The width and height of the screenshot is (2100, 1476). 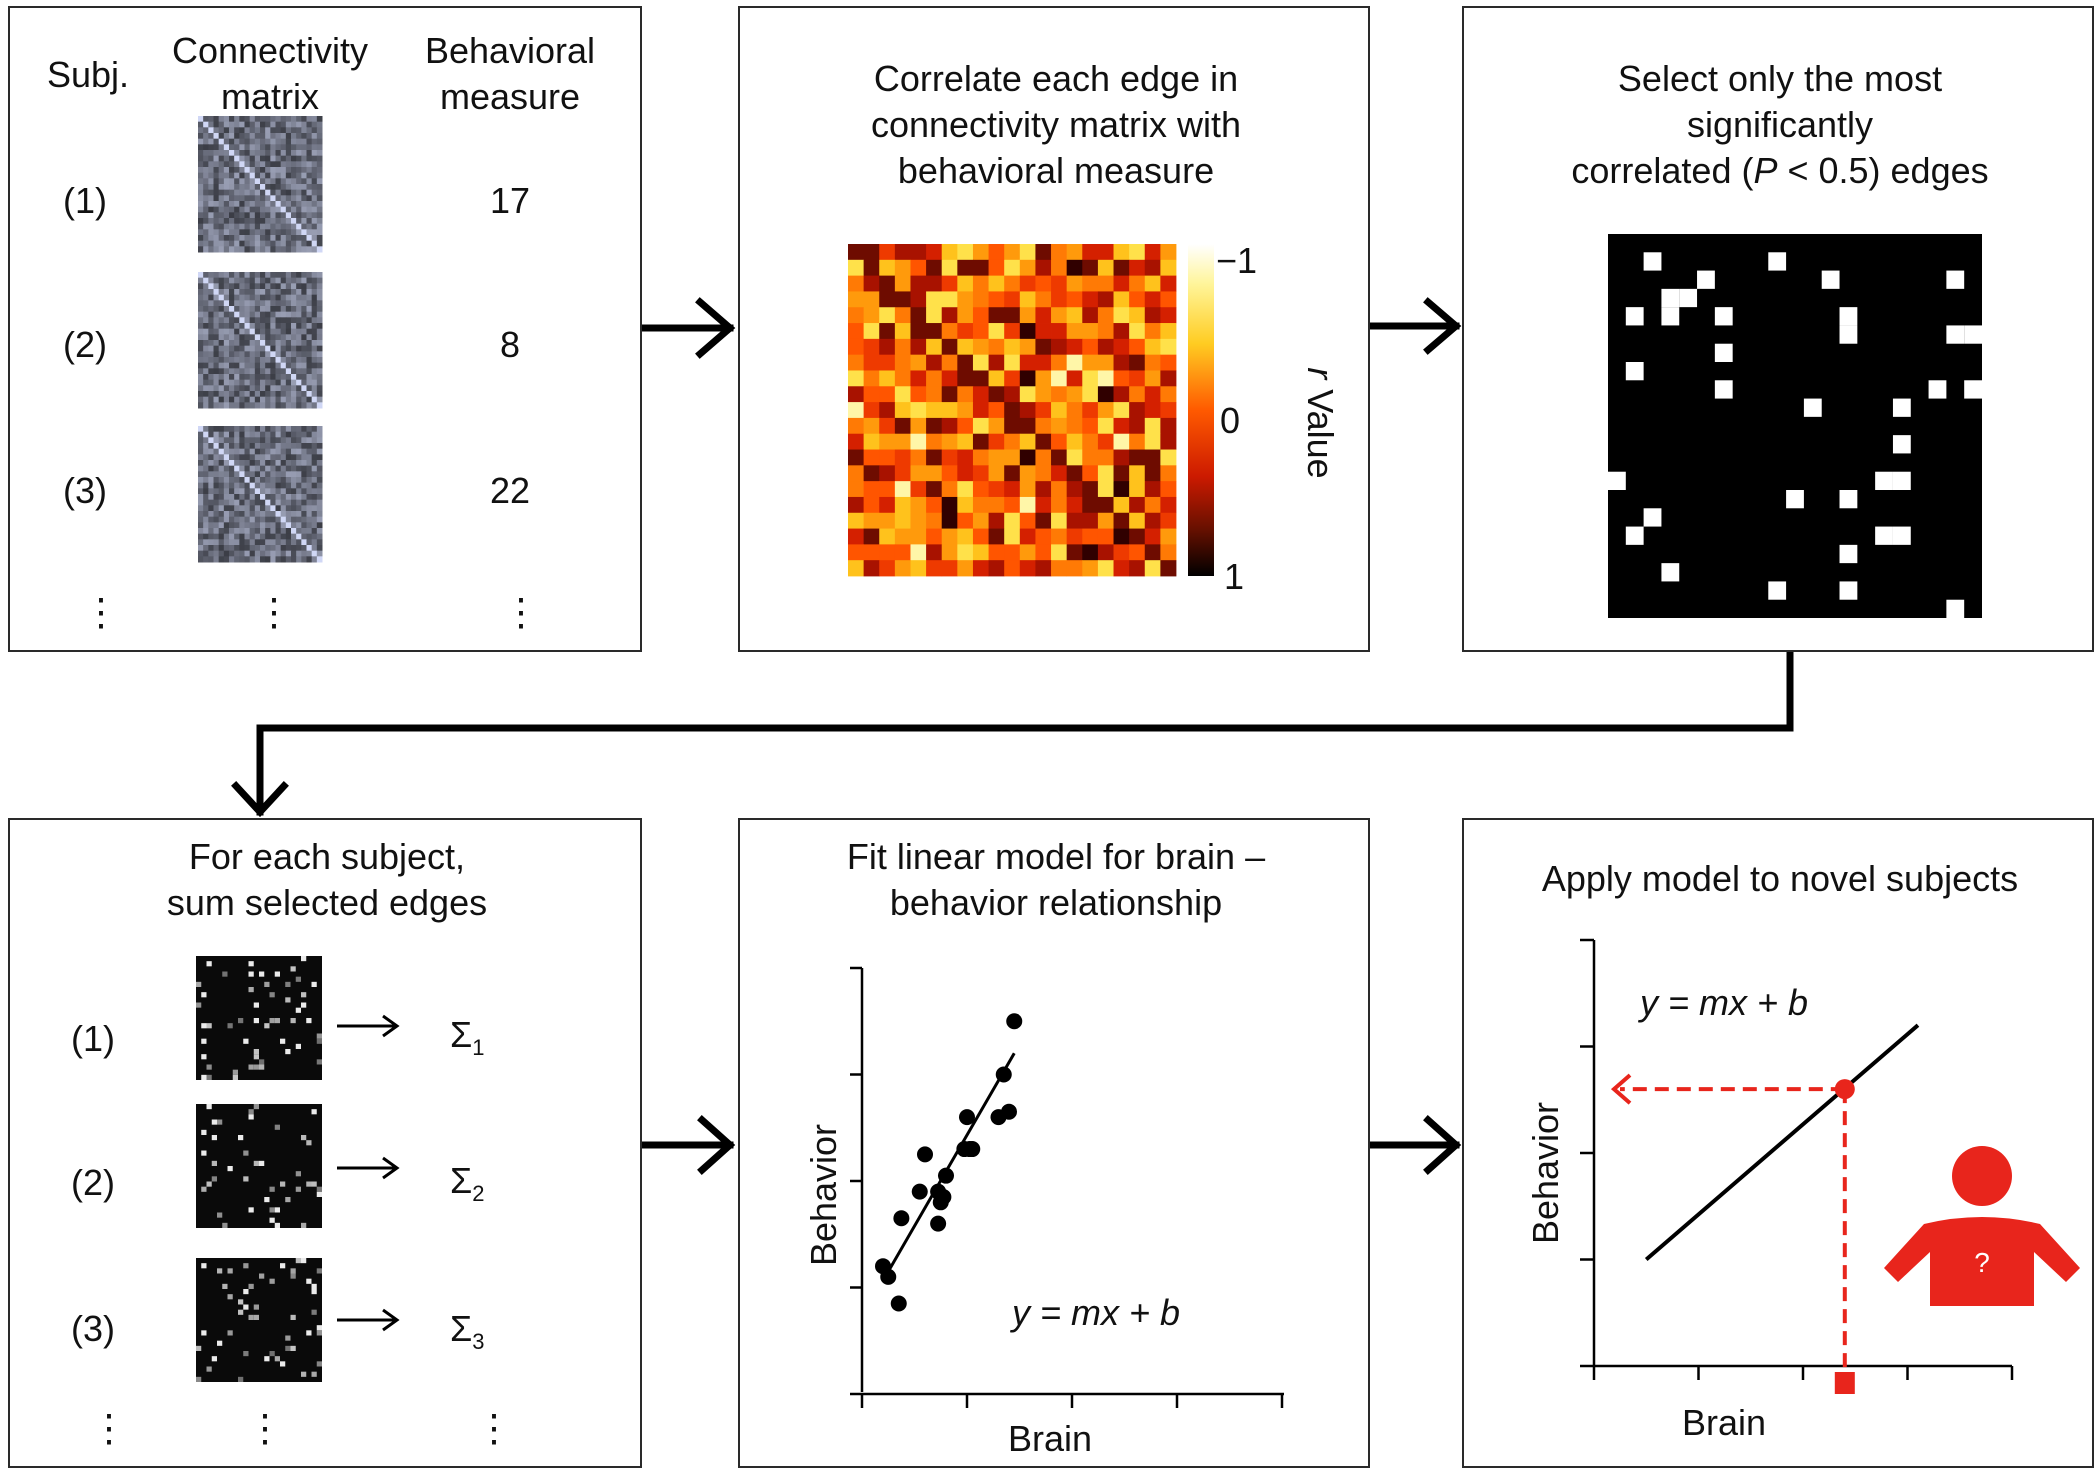 I want to click on behavior-score: 17, so click(x=510, y=200).